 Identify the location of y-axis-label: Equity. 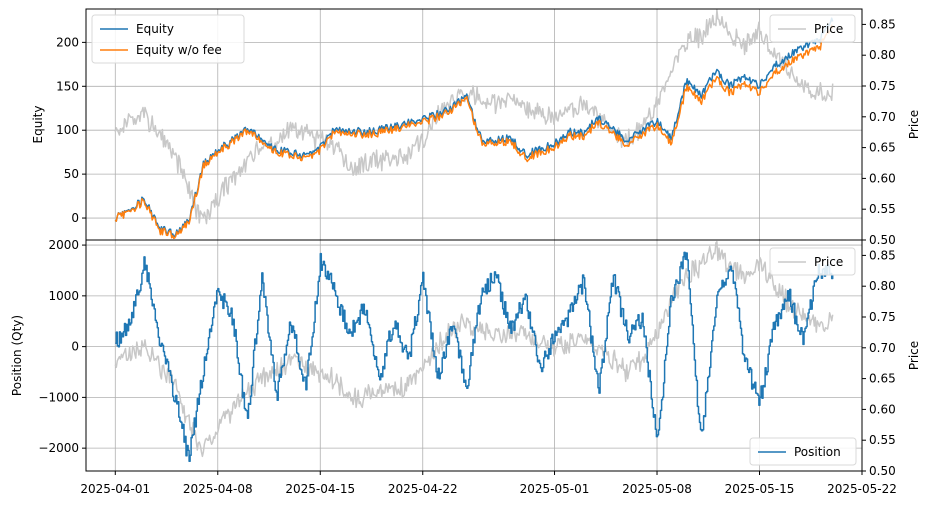
(38, 125).